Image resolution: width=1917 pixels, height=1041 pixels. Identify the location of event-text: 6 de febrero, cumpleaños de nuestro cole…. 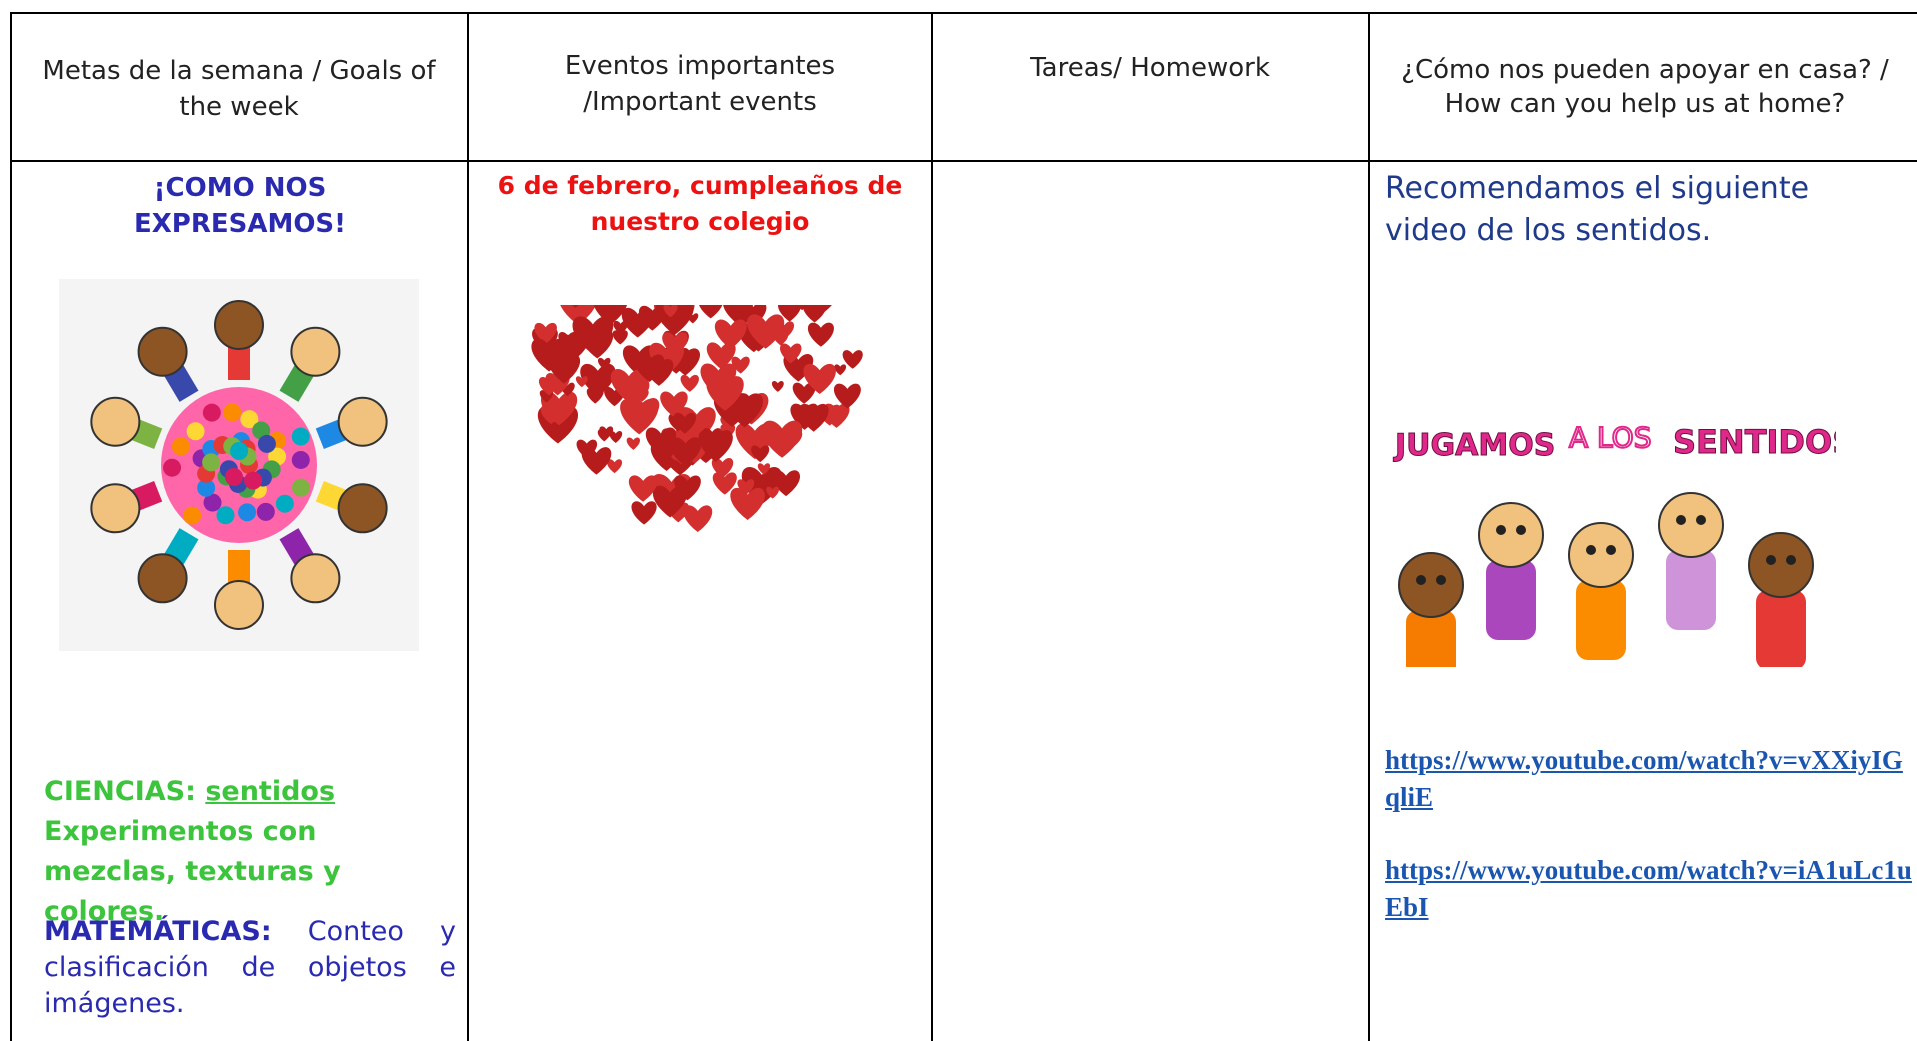
(700, 203).